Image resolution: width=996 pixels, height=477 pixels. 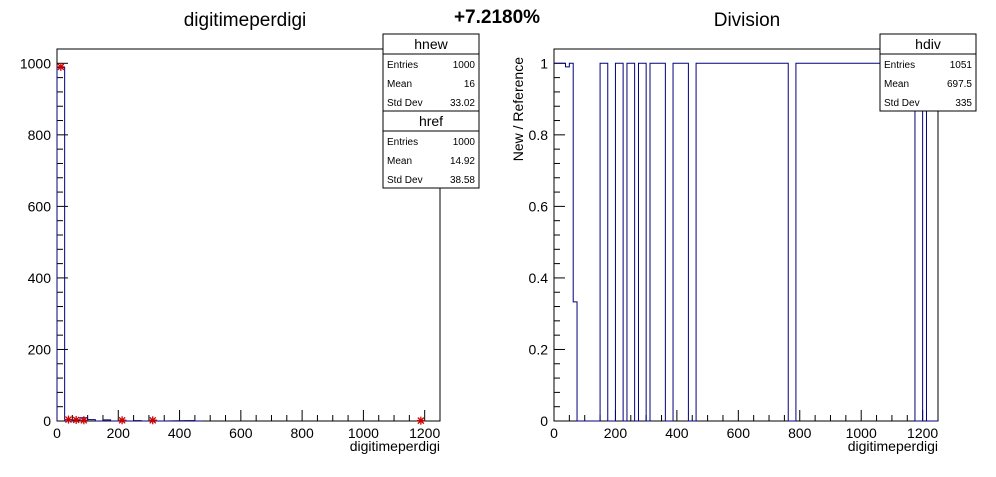 What do you see at coordinates (539, 349) in the screenshot?
I see `right-y-tick-label: 0.2` at bounding box center [539, 349].